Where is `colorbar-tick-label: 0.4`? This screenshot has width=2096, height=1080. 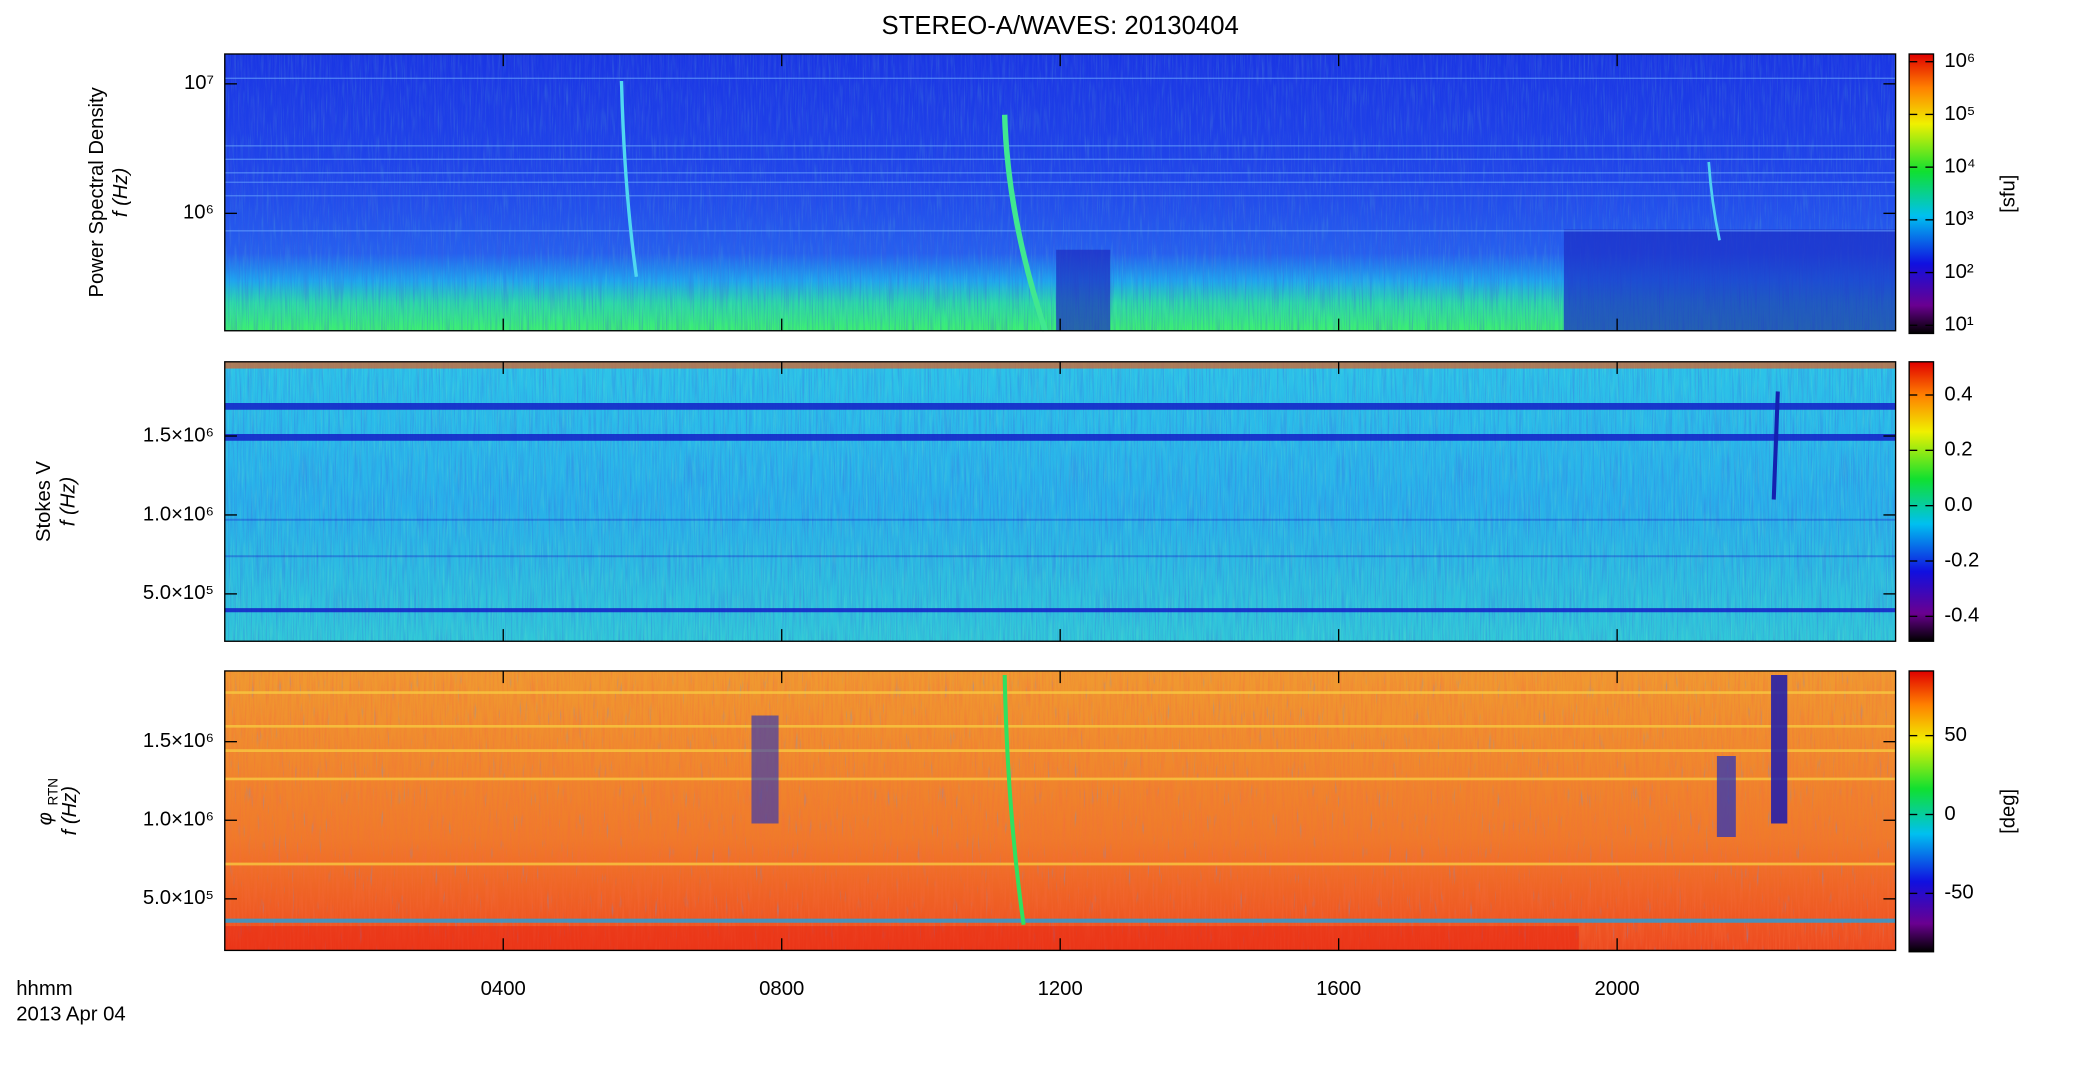
colorbar-tick-label: 0.4 is located at coordinates (1958, 394).